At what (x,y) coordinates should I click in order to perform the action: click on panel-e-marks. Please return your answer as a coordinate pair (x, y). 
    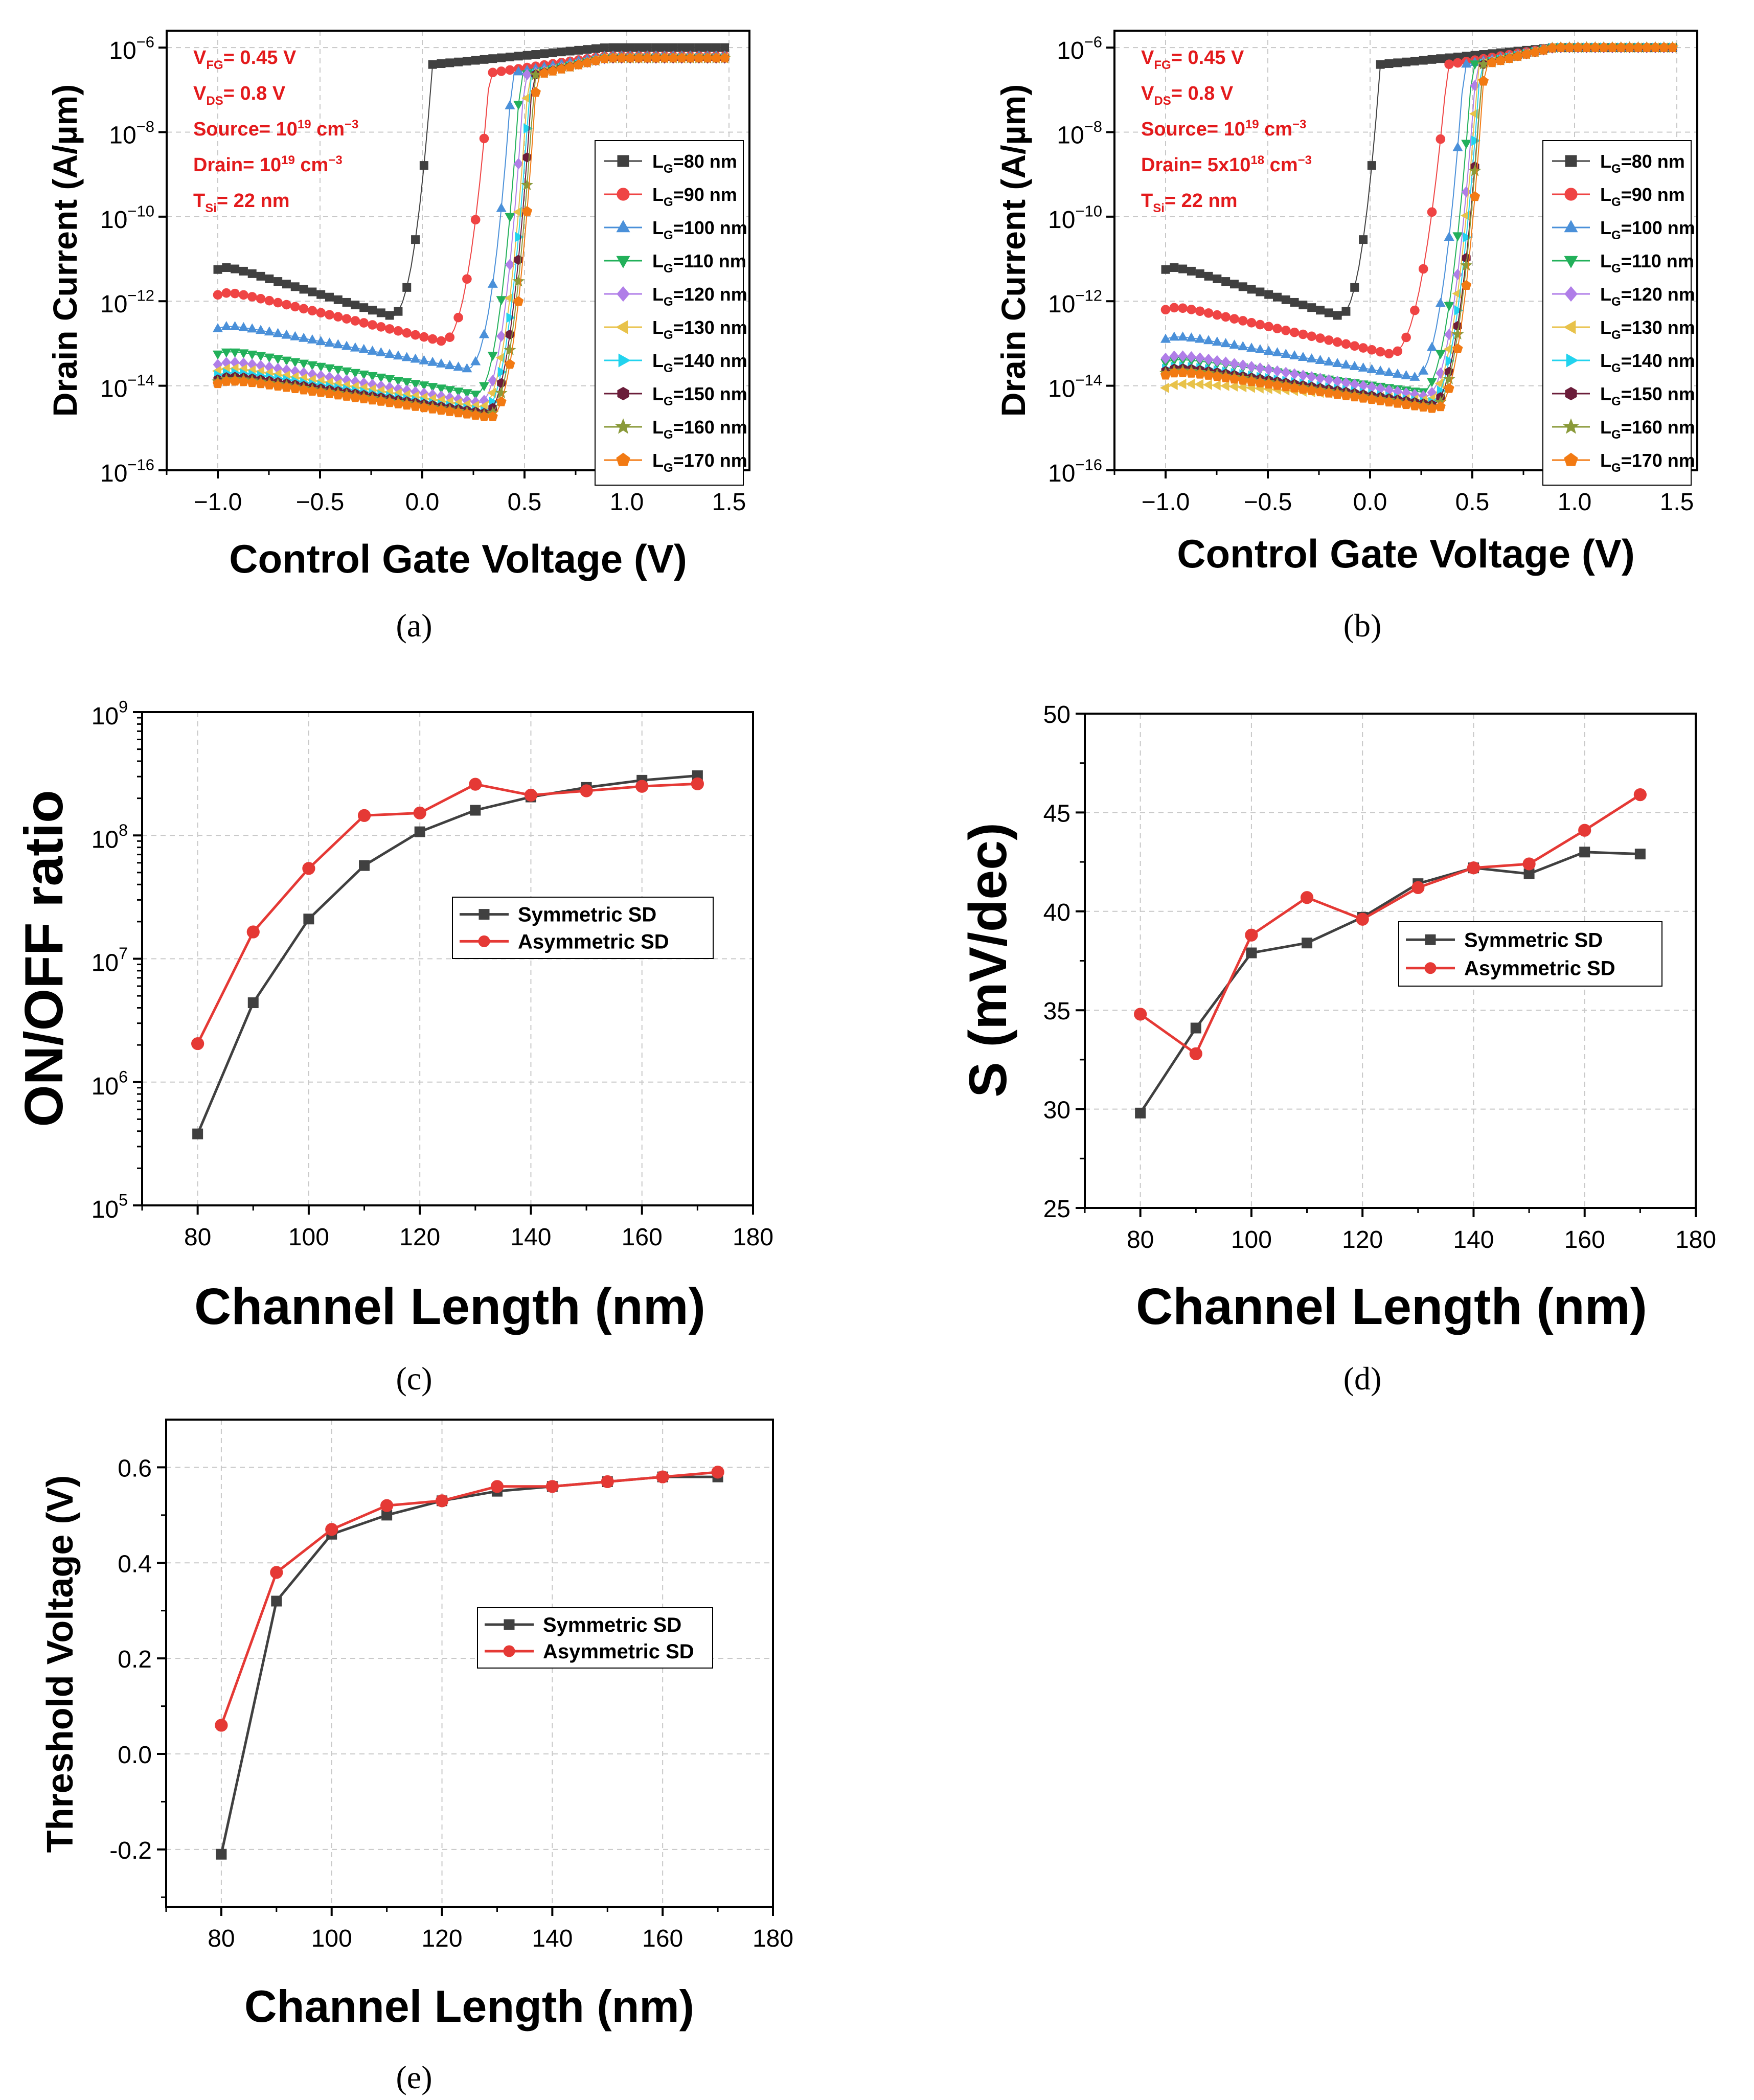
    Looking at the image, I should click on (470, 1663).